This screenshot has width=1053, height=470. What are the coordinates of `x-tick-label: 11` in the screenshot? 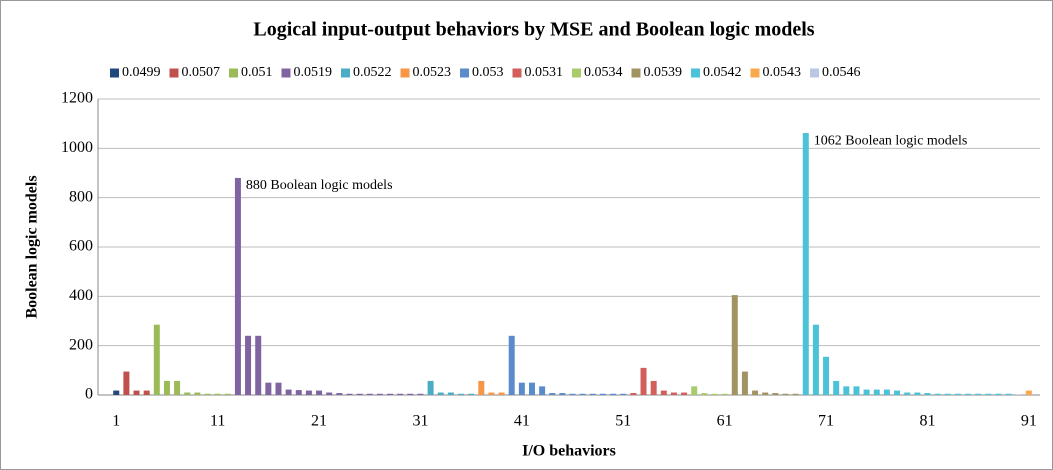 It's located at (217, 421).